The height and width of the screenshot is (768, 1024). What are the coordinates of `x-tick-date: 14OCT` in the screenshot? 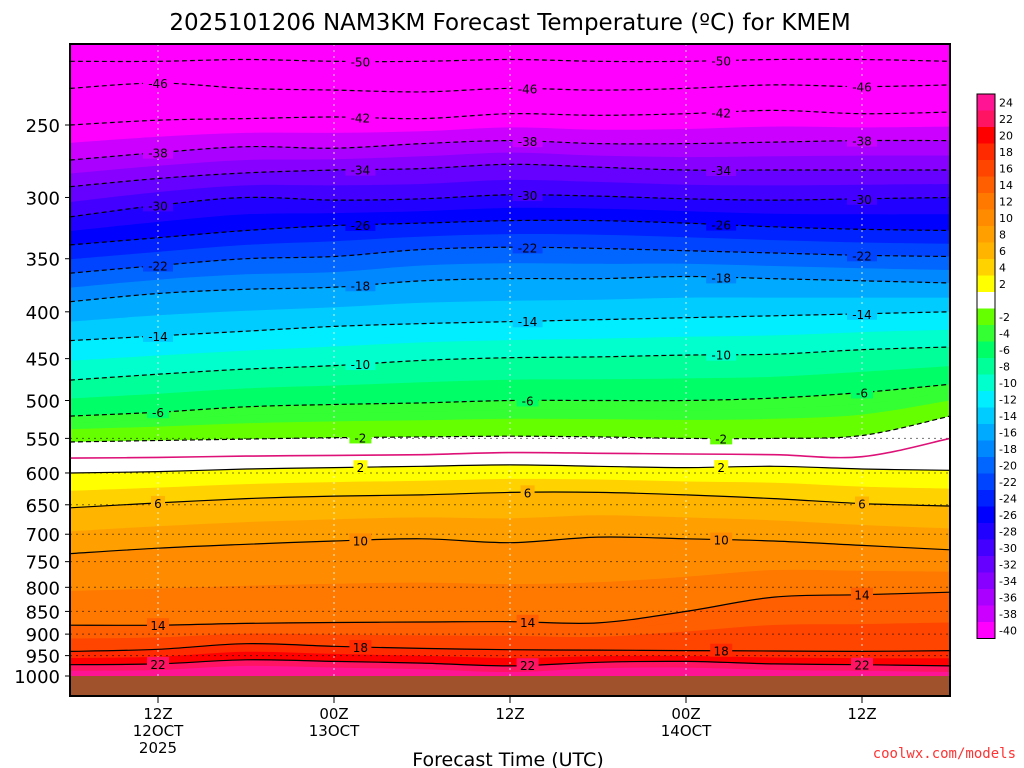 It's located at (686, 731).